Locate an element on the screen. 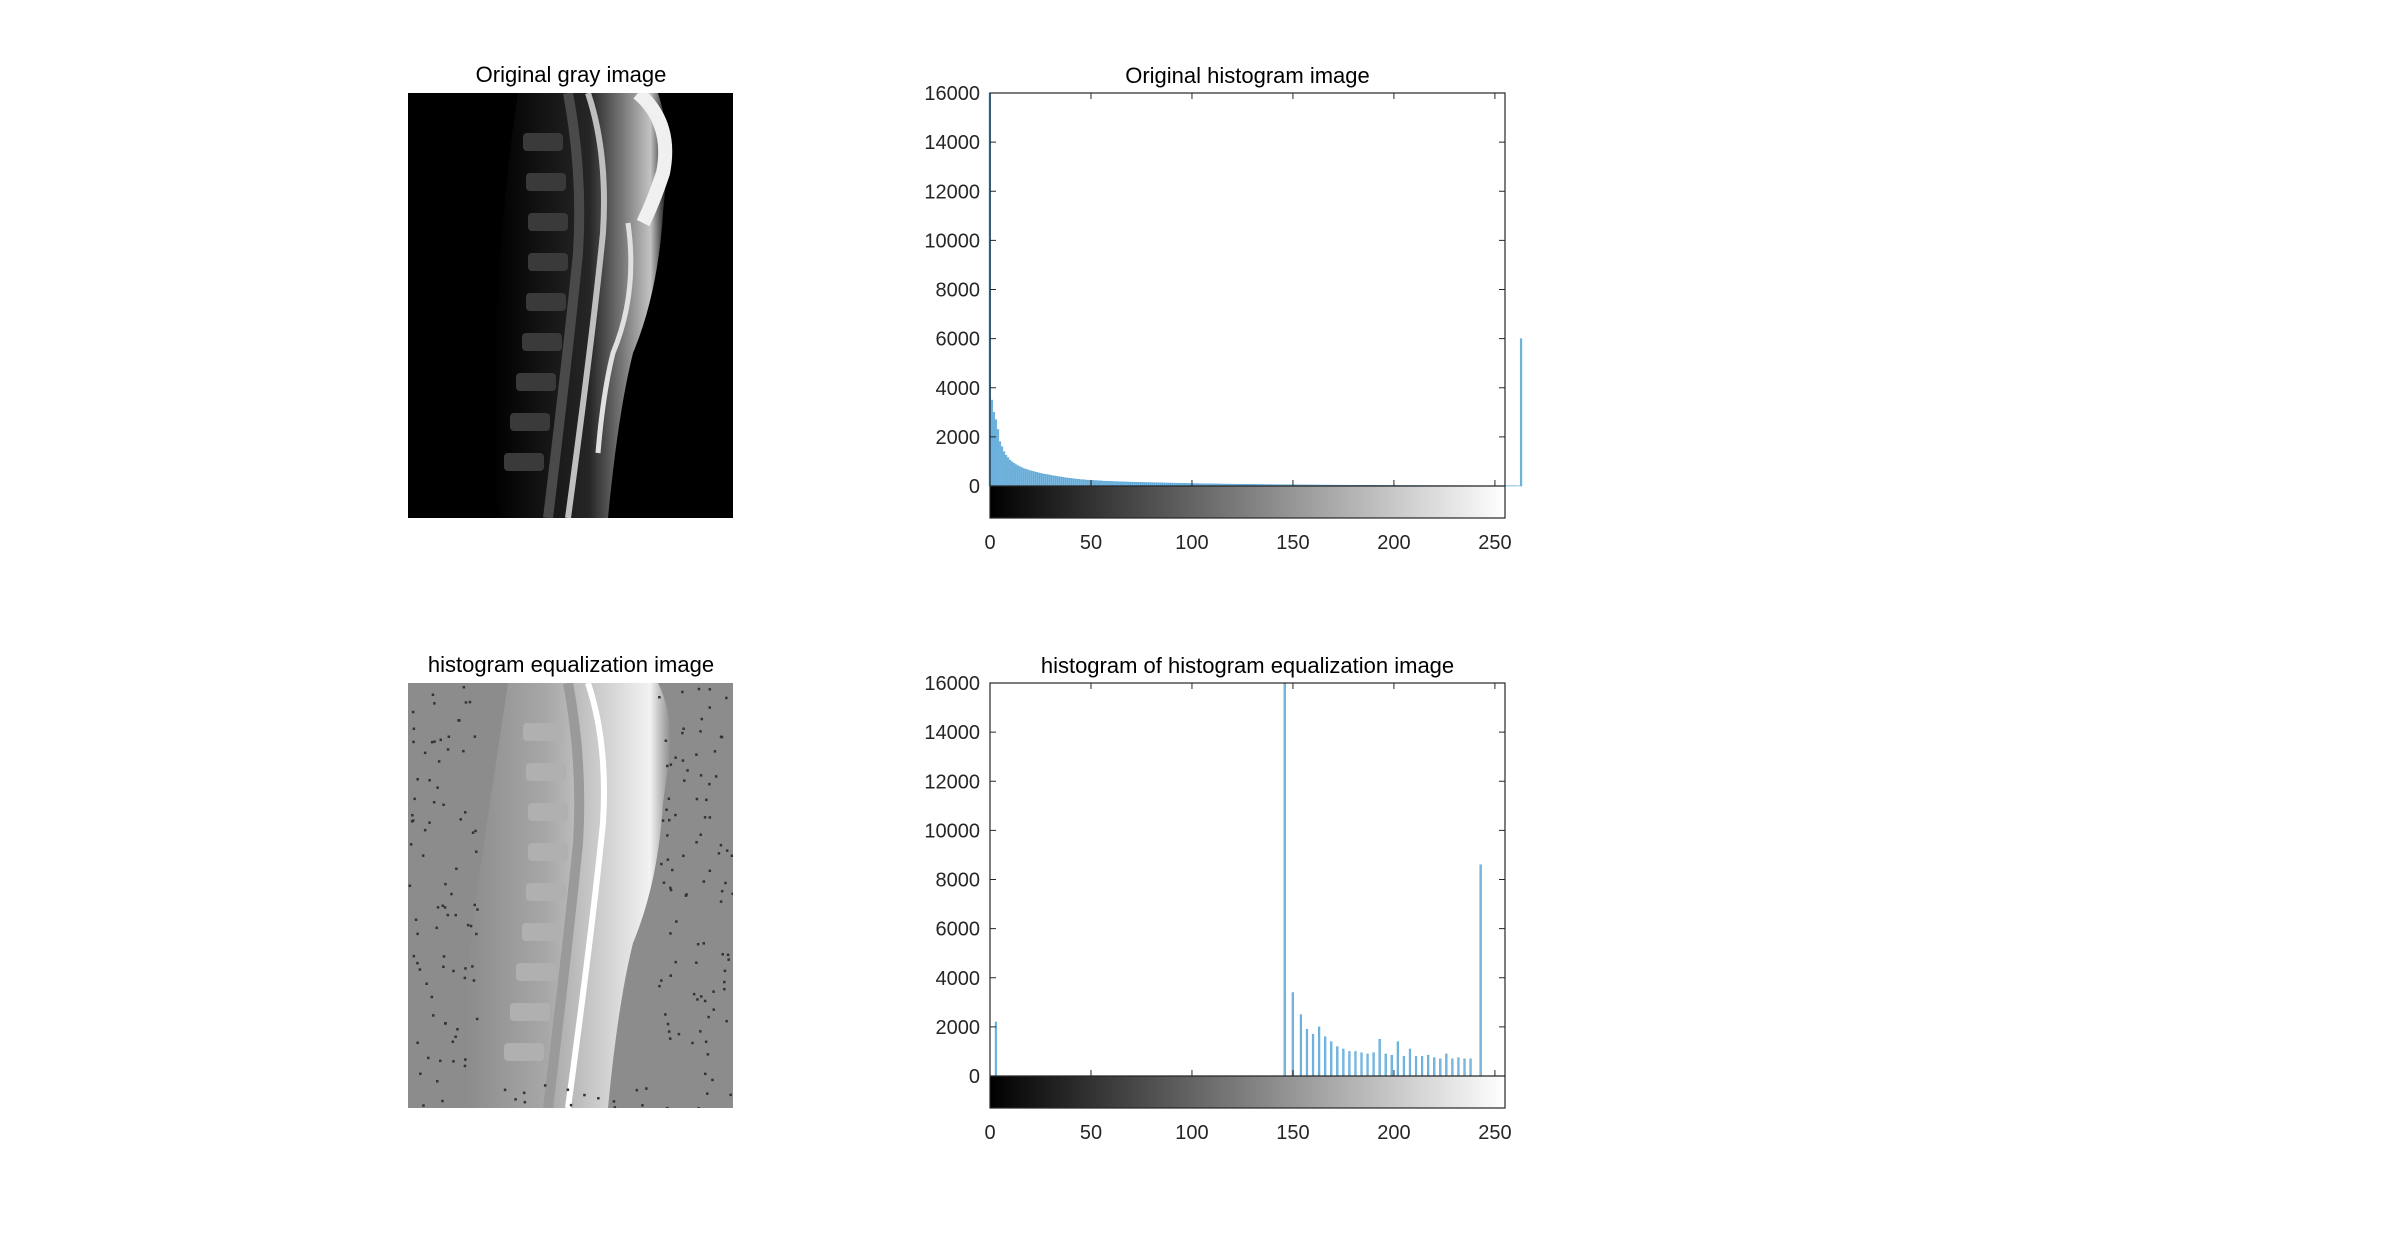 The image size is (2400, 1239). equalized-image-title: histogram equalization image is located at coordinates (571, 664).